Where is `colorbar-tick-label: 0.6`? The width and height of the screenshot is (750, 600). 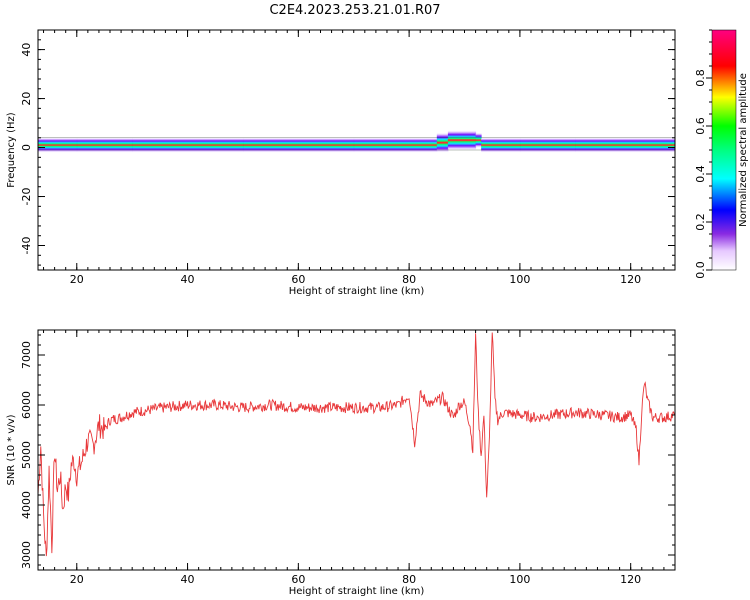 colorbar-tick-label: 0.6 is located at coordinates (700, 126).